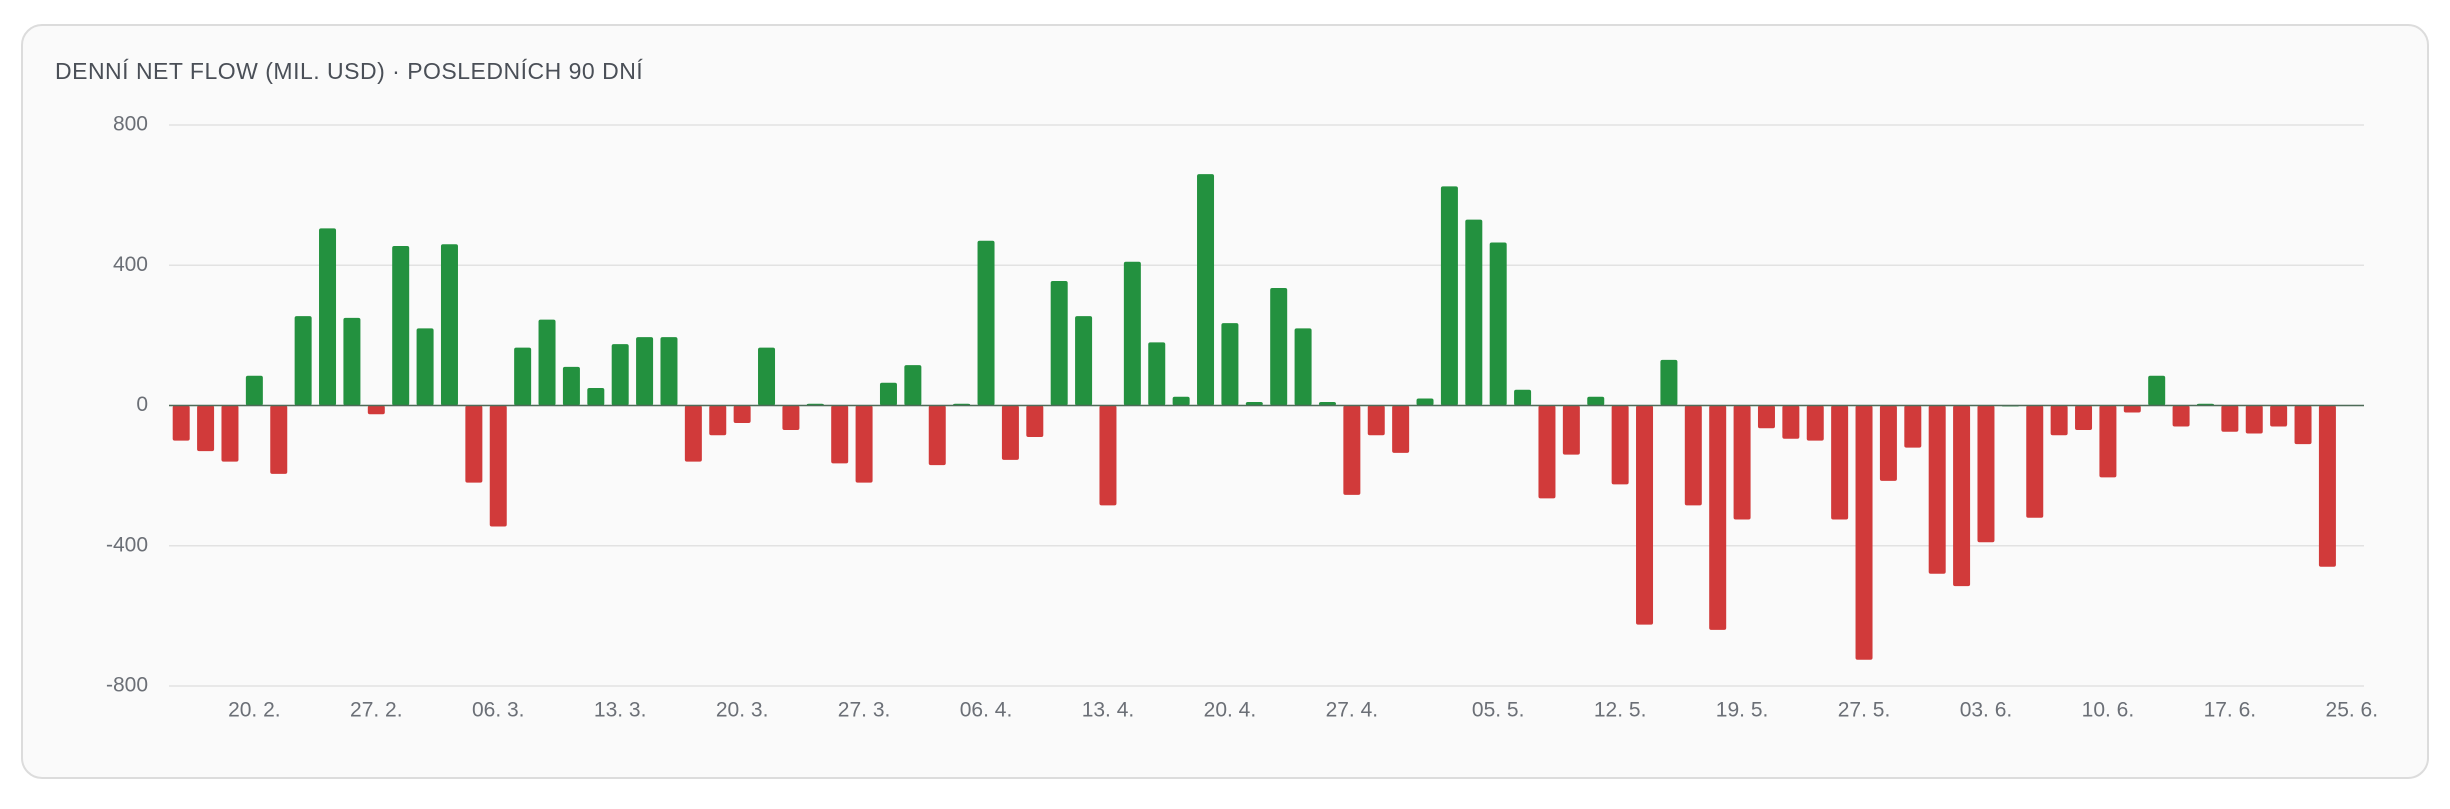 Image resolution: width=2450 pixels, height=809 pixels. I want to click on x-tick-label: 12. 5., so click(1620, 710).